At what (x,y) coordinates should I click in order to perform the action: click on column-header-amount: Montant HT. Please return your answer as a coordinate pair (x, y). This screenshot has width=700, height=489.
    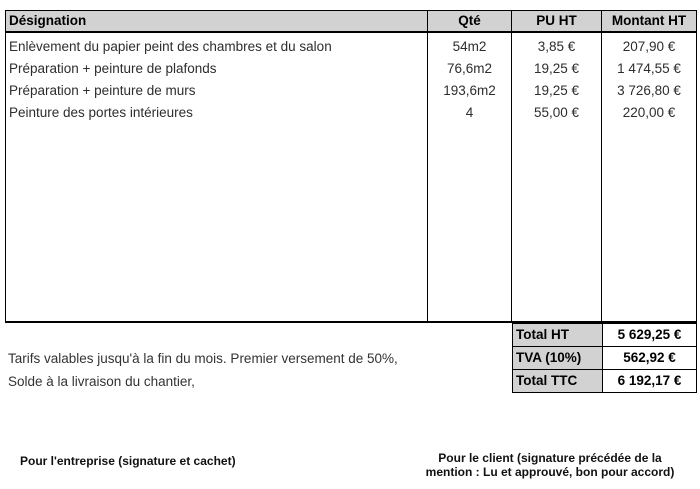
    Looking at the image, I should click on (649, 22).